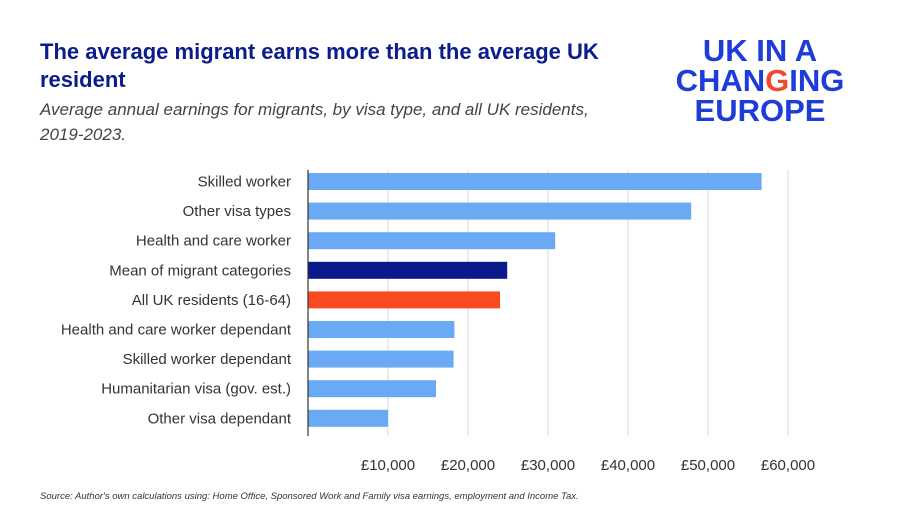 The width and height of the screenshot is (897, 526). Describe the element at coordinates (548, 465) in the screenshot. I see `x-tick-label: £30,000` at that location.